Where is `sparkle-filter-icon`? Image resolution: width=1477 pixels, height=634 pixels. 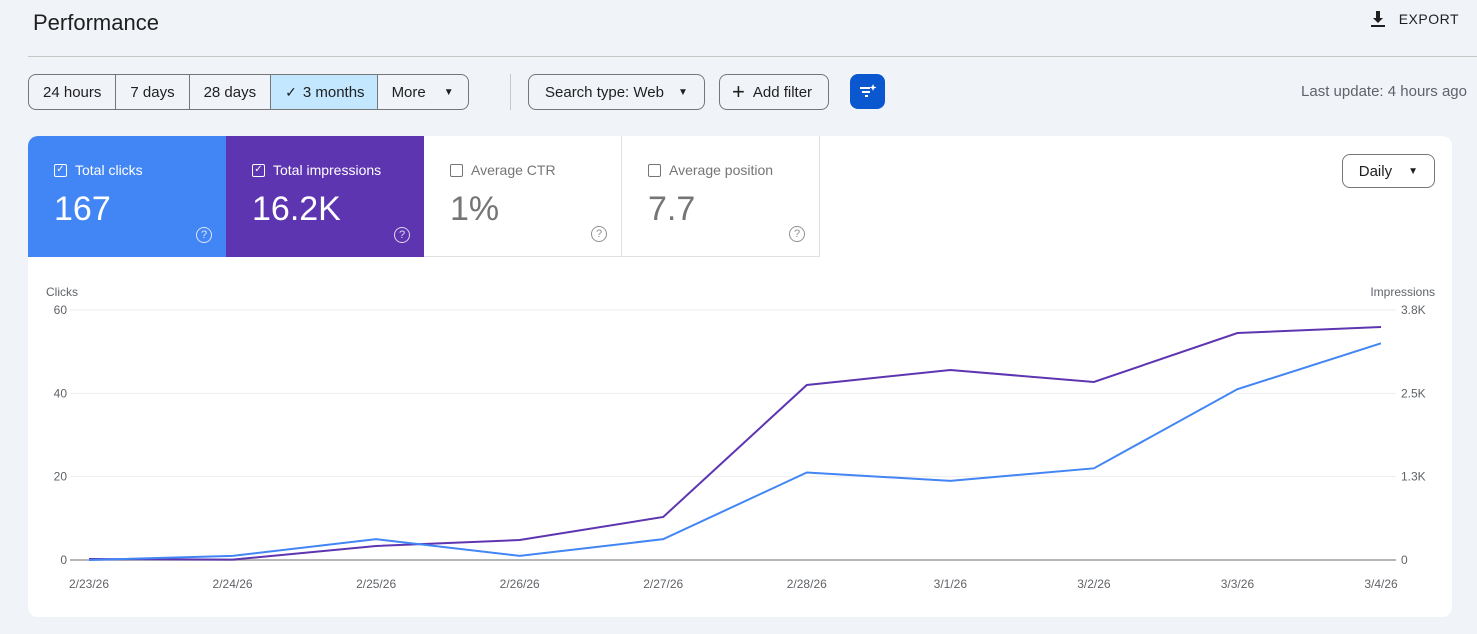
sparkle-filter-icon is located at coordinates (867, 90).